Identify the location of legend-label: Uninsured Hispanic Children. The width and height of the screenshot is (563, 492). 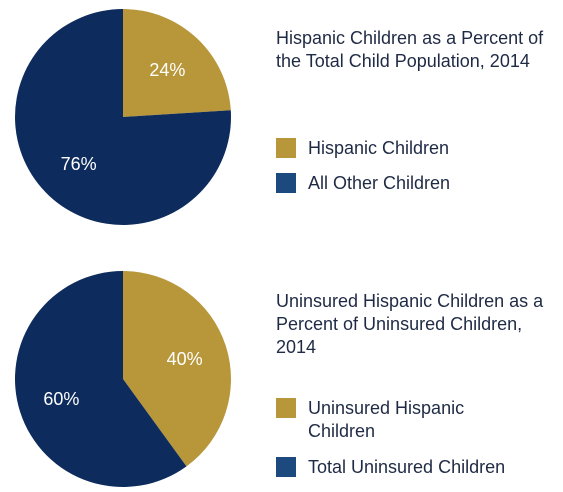
(386, 419).